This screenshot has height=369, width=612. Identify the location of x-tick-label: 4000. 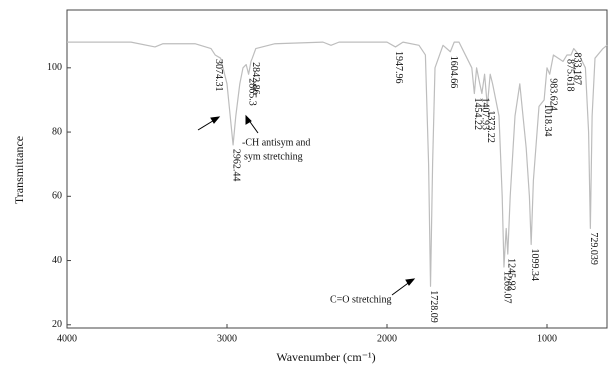
(67, 338).